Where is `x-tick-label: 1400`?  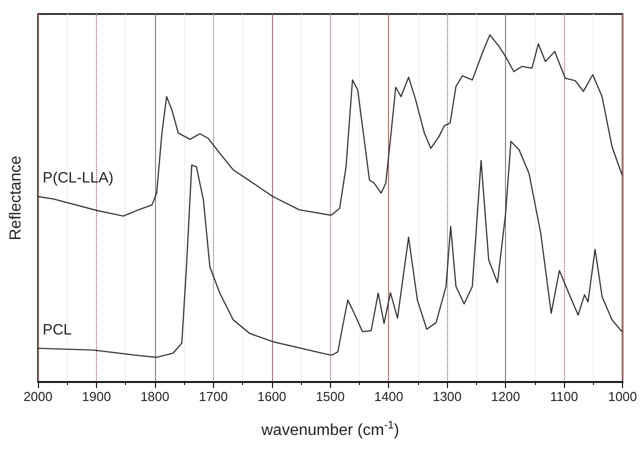 x-tick-label: 1400 is located at coordinates (389, 396).